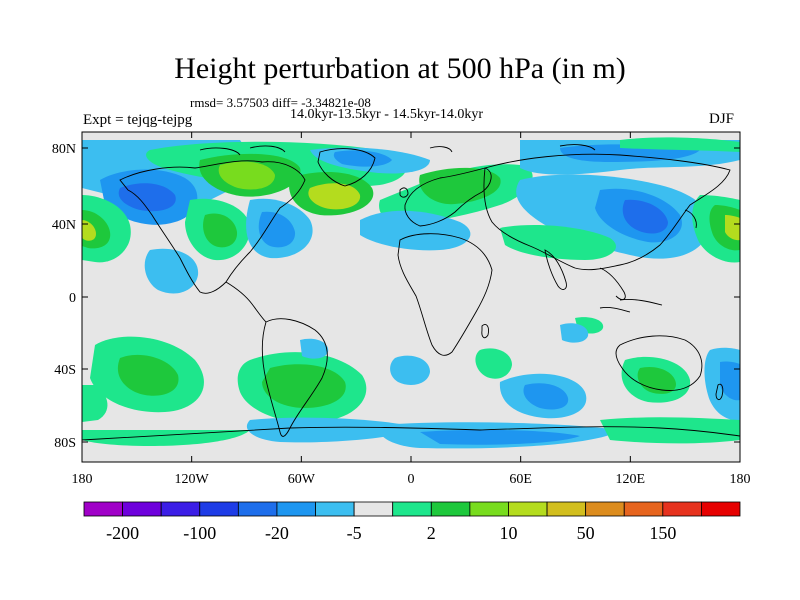 This screenshot has height=600, width=800. What do you see at coordinates (138, 120) in the screenshot?
I see `experiment-label: Expt = tejqg-tejpg` at bounding box center [138, 120].